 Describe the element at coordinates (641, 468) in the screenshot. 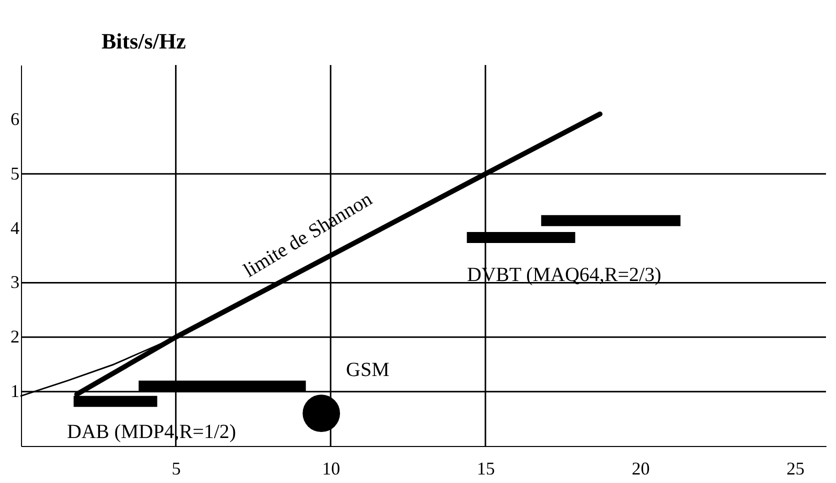

I see `x-tick-label: 20` at that location.